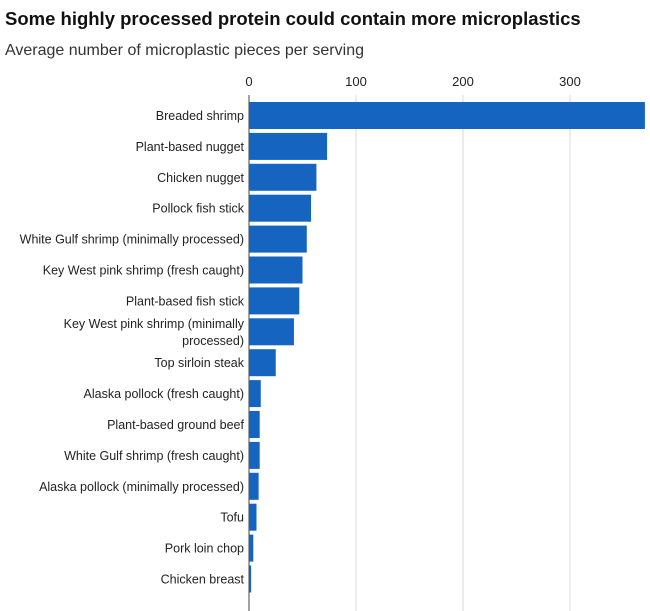 This screenshot has width=650, height=611. I want to click on category-label: White Gulf shrimp (minimally processed), so click(132, 240).